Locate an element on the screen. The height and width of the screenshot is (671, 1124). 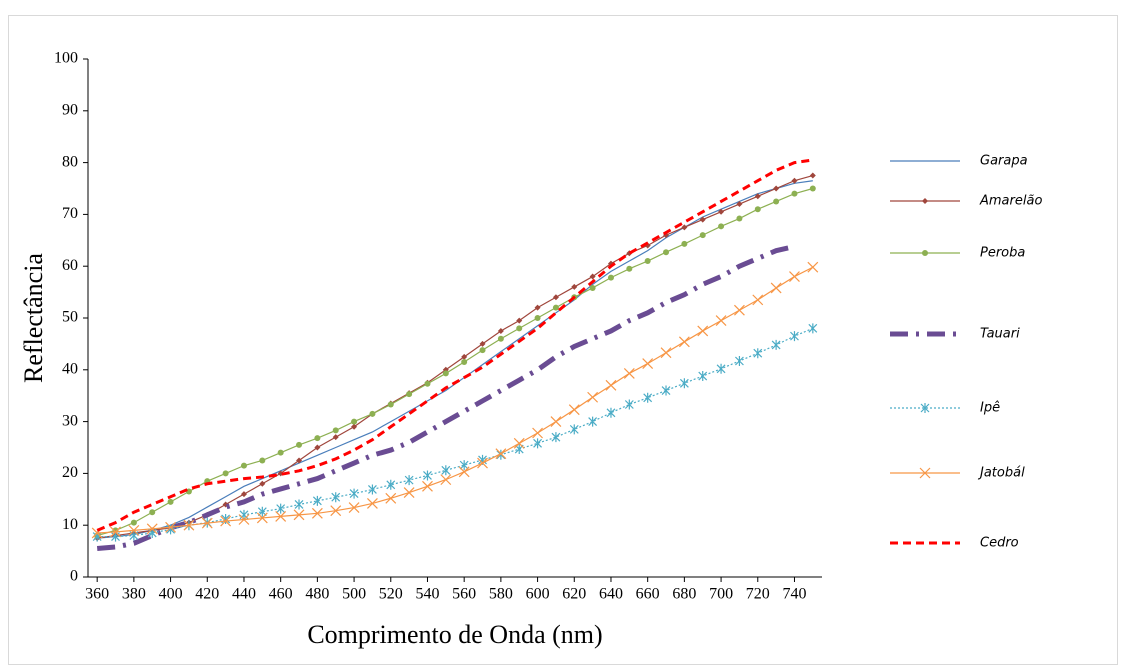
legend-label: Garapa is located at coordinates (1004, 161).